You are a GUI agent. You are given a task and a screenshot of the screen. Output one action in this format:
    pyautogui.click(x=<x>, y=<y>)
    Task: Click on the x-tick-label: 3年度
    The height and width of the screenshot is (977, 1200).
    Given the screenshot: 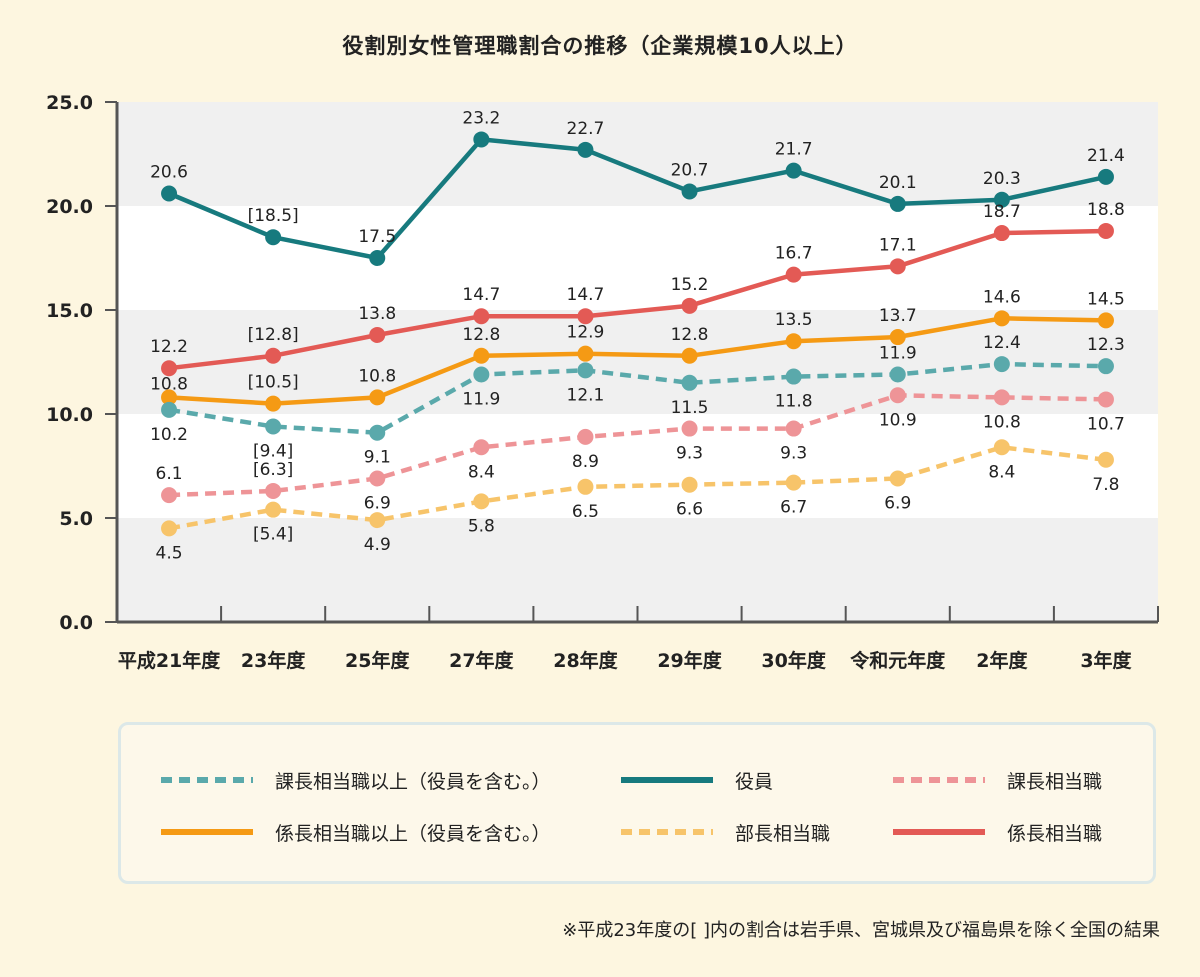 What is the action you would take?
    pyautogui.click(x=1106, y=660)
    